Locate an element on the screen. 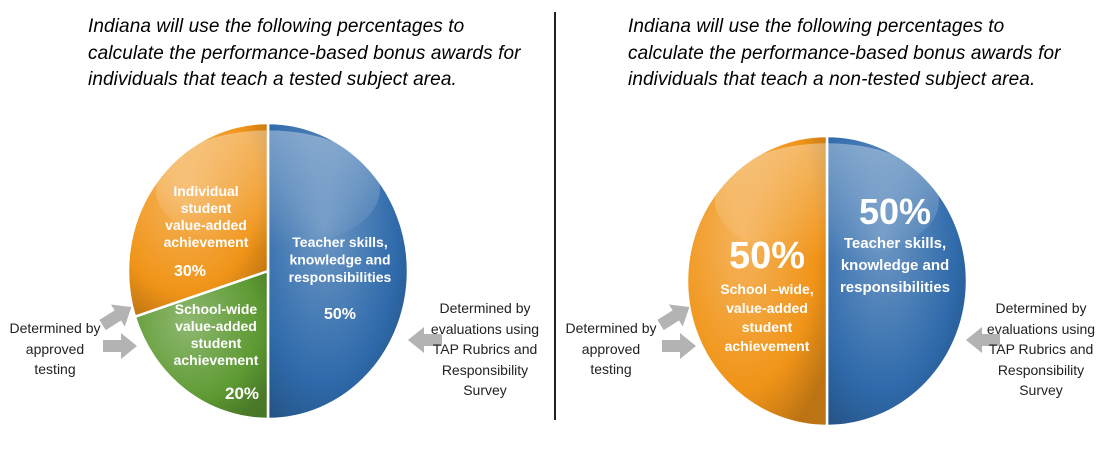 The image size is (1109, 463). divider is located at coordinates (555, 216).